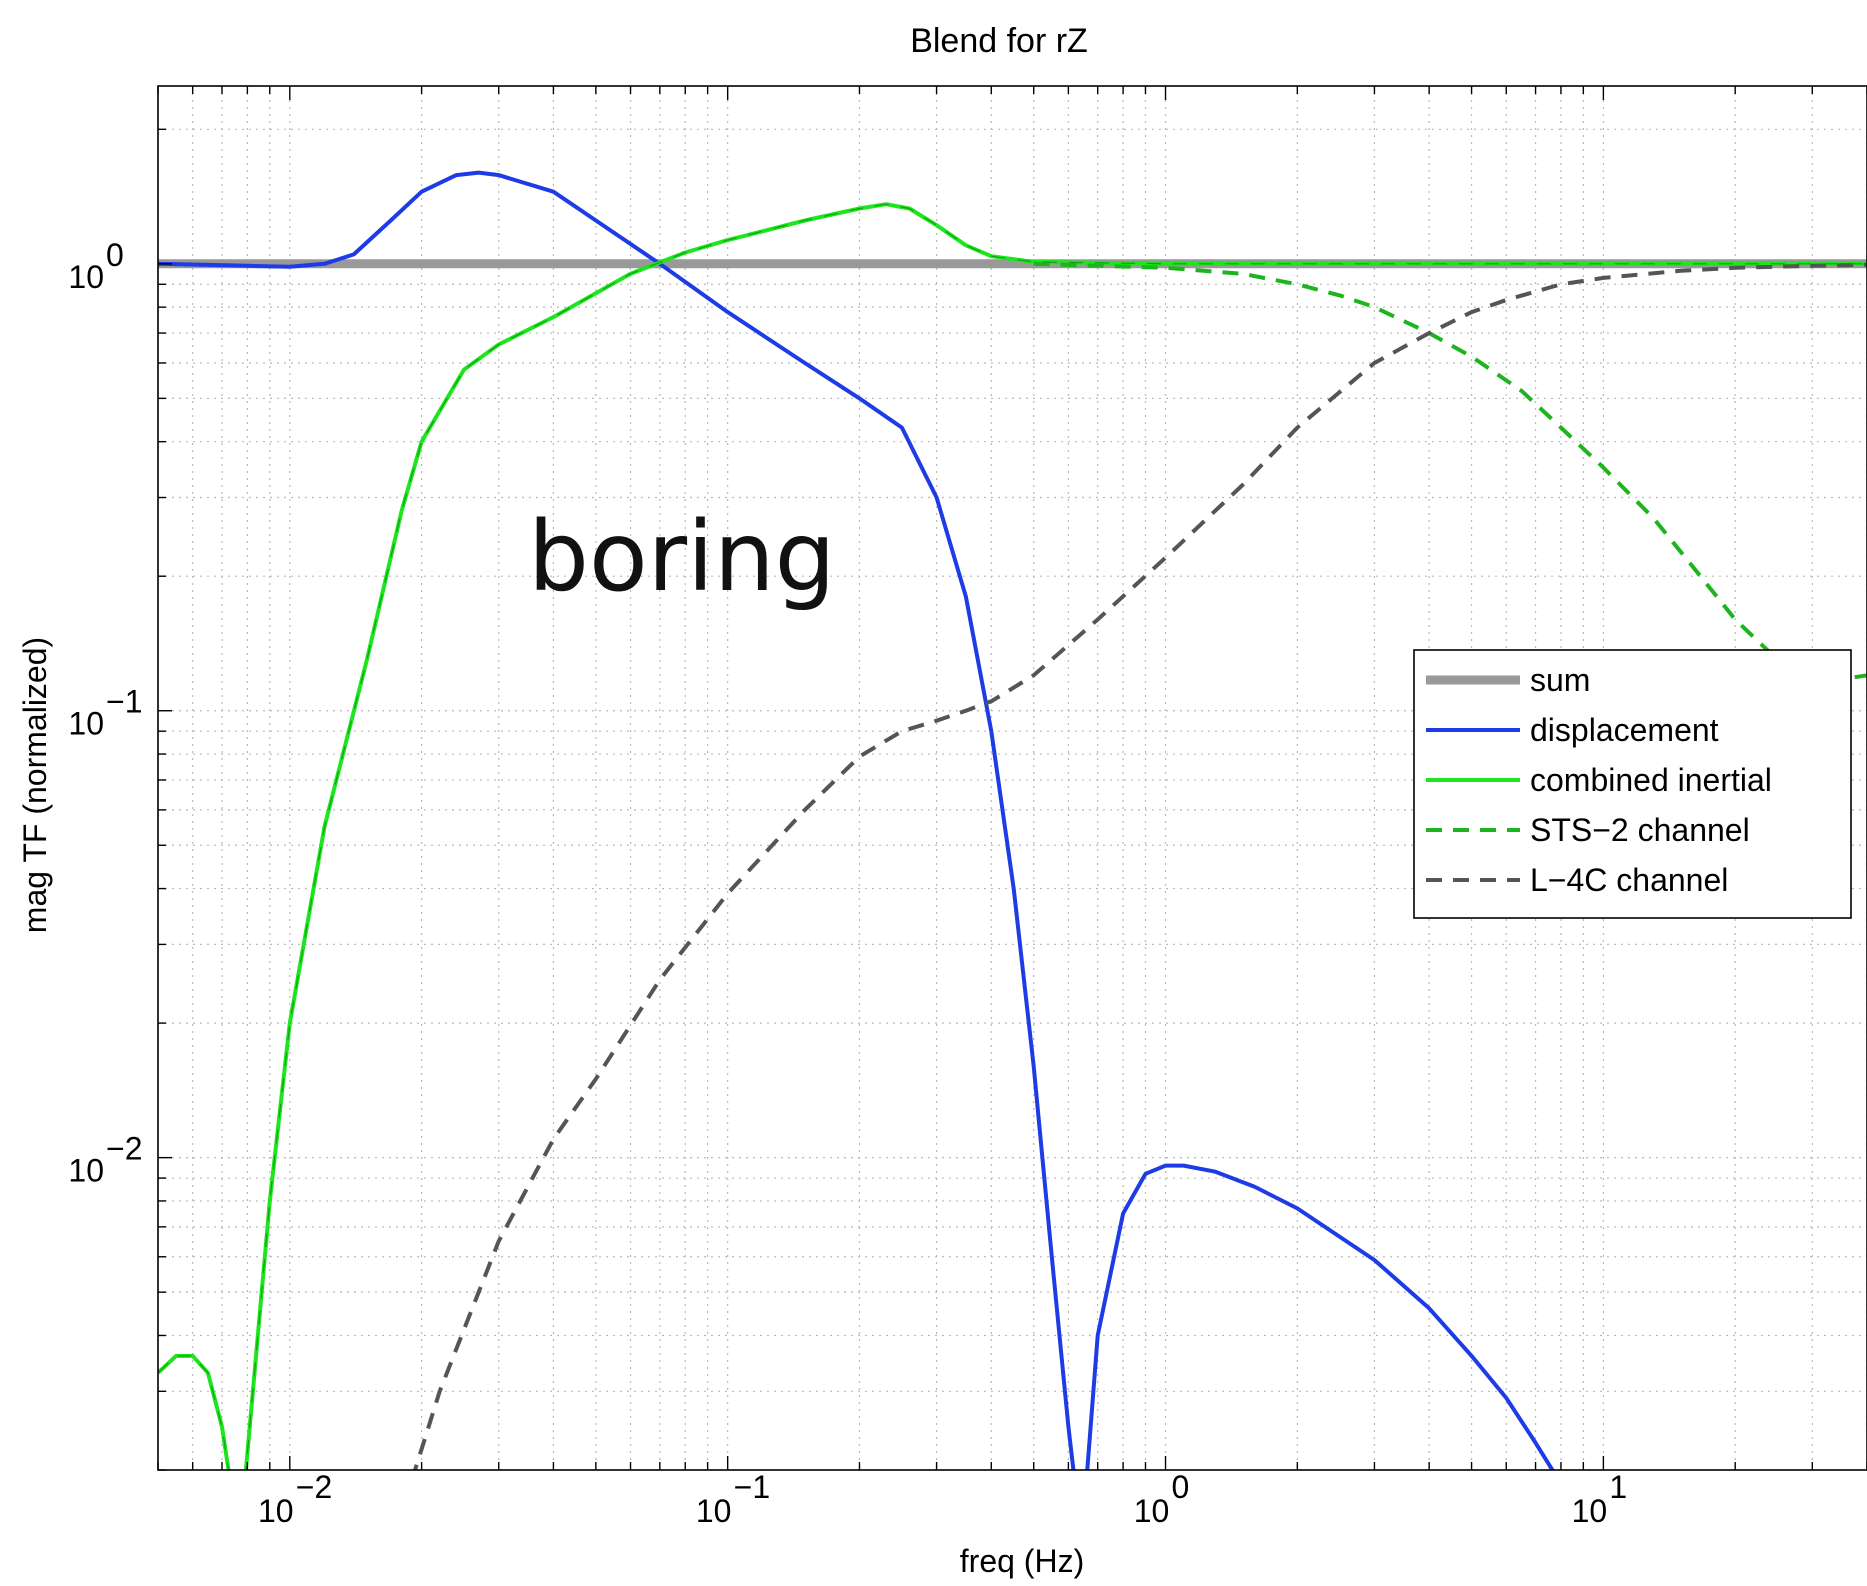 The width and height of the screenshot is (1867, 1586). I want to click on y-axis-label: mag TF (normalized), so click(35, 785).